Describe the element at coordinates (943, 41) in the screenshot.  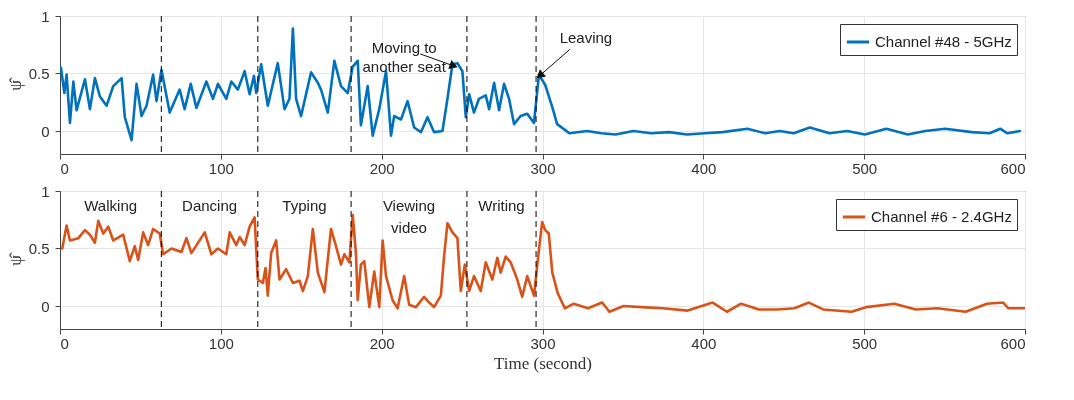
I see `legend-label: Channel #48 - 5GHz` at that location.